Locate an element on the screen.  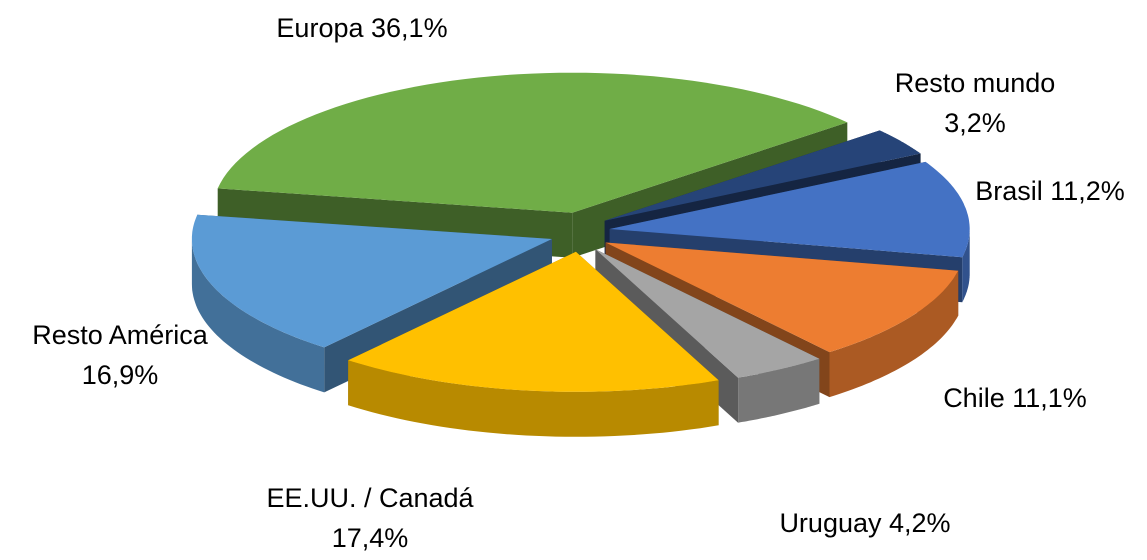
data-label: Brasil 11,2% is located at coordinates (1050, 191).